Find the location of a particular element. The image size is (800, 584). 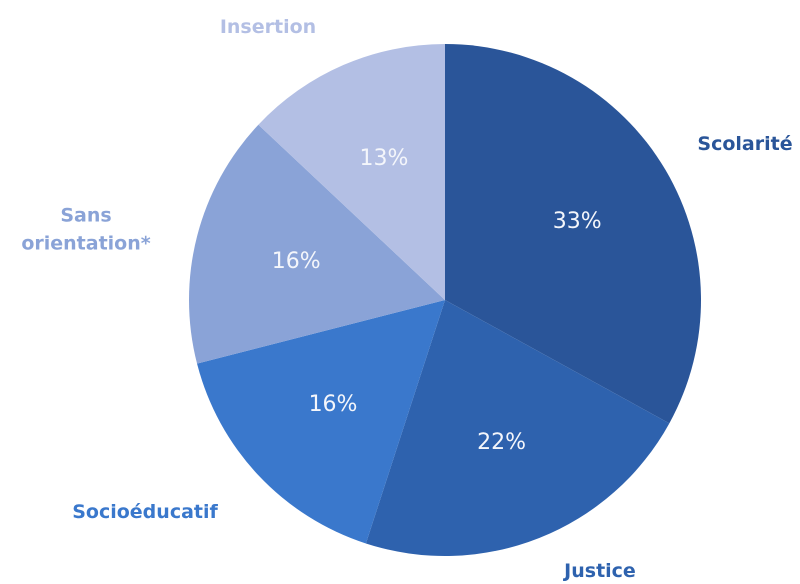

category-label: Sans orientation* is located at coordinates (86, 229).